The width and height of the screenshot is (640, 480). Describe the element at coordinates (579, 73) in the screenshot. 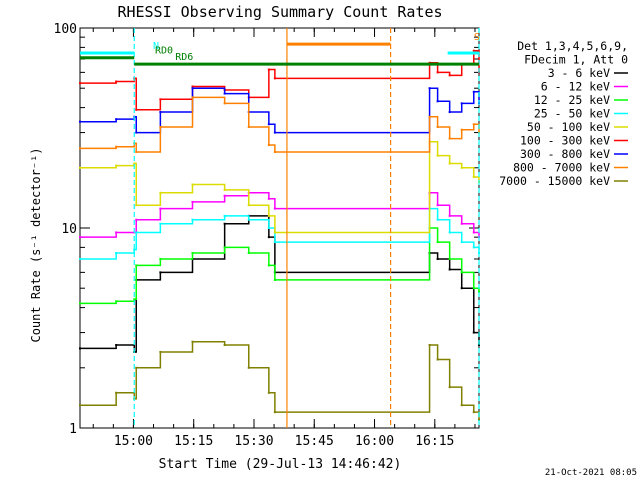

I see `legend-label: 3 - 6 keV` at that location.